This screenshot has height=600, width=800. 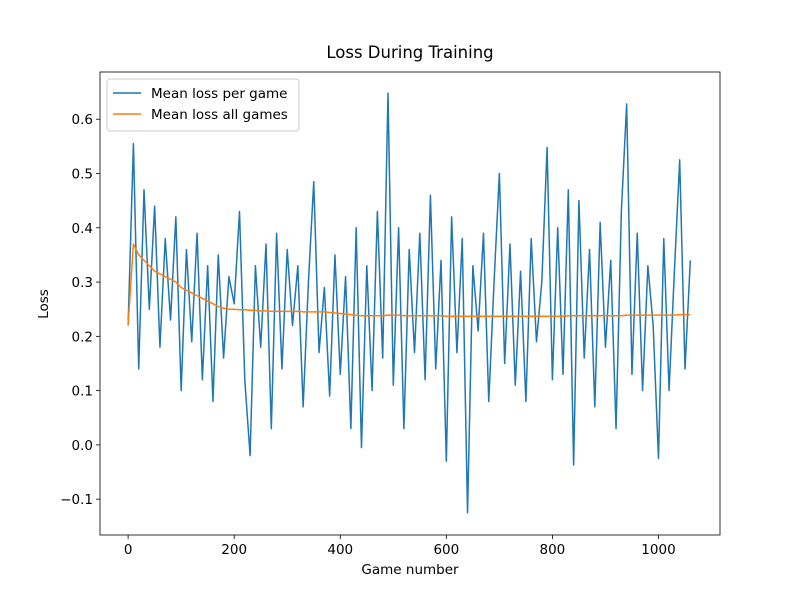 I want to click on legend-label: Mean loss per game, so click(x=219, y=94).